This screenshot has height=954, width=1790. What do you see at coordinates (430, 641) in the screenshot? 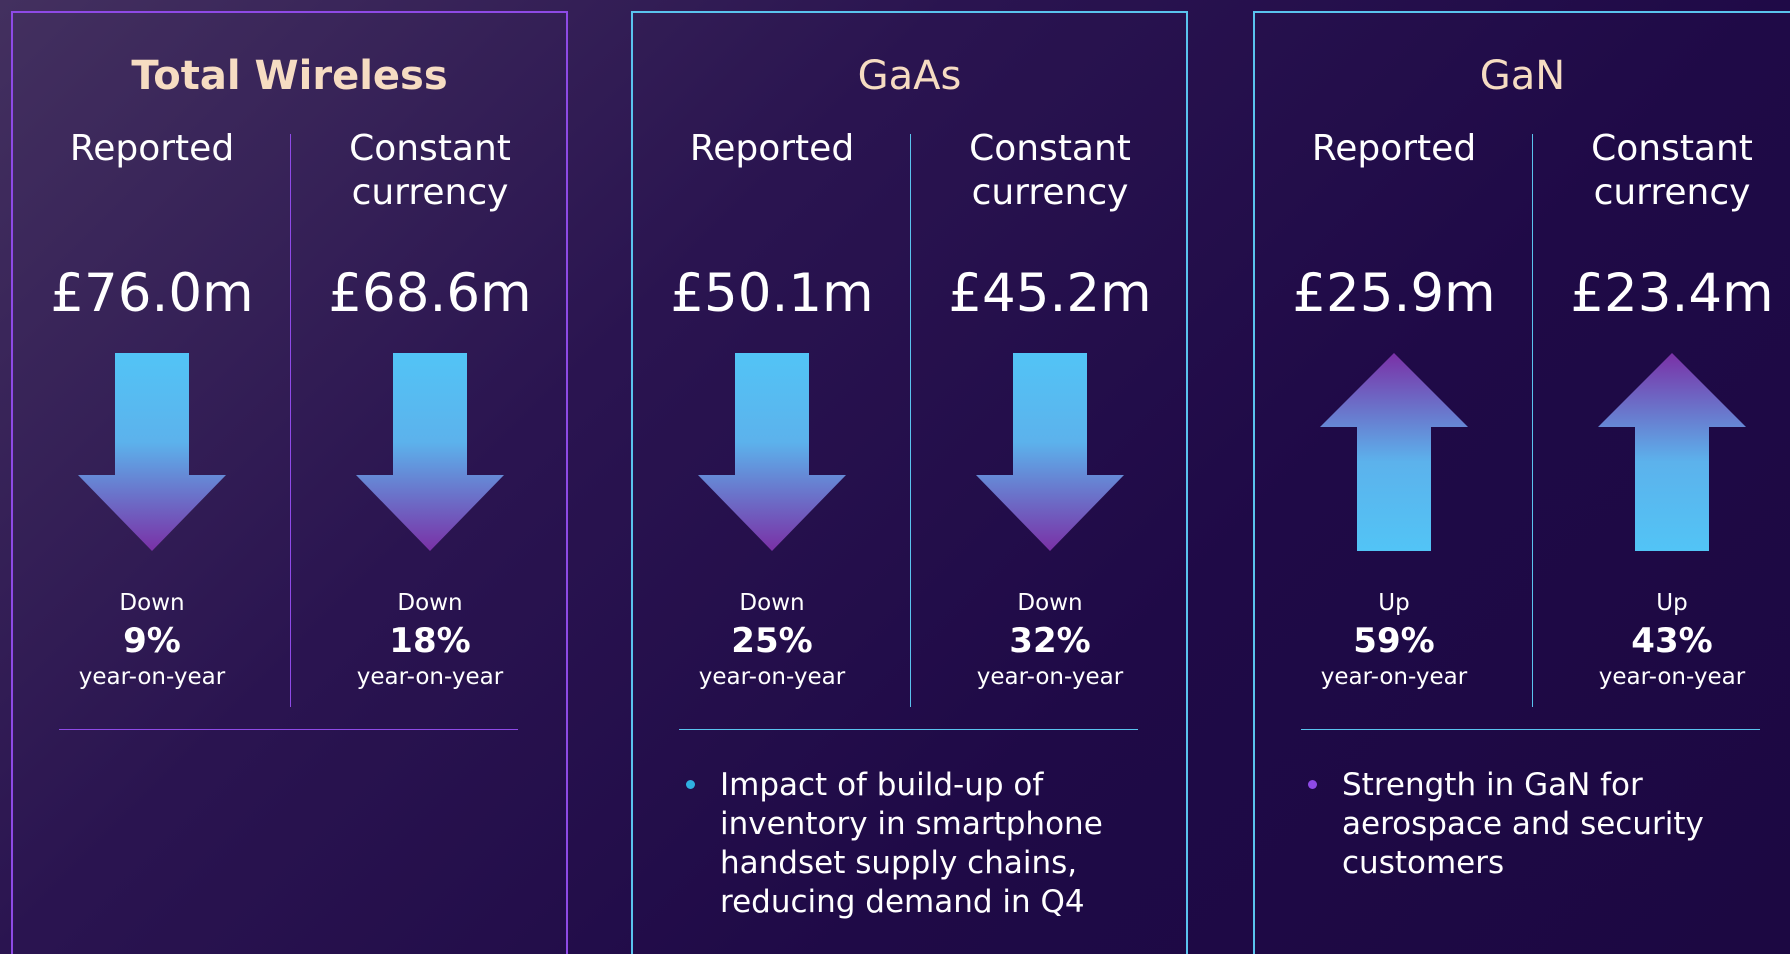
I see `change-percent: 18%` at bounding box center [430, 641].